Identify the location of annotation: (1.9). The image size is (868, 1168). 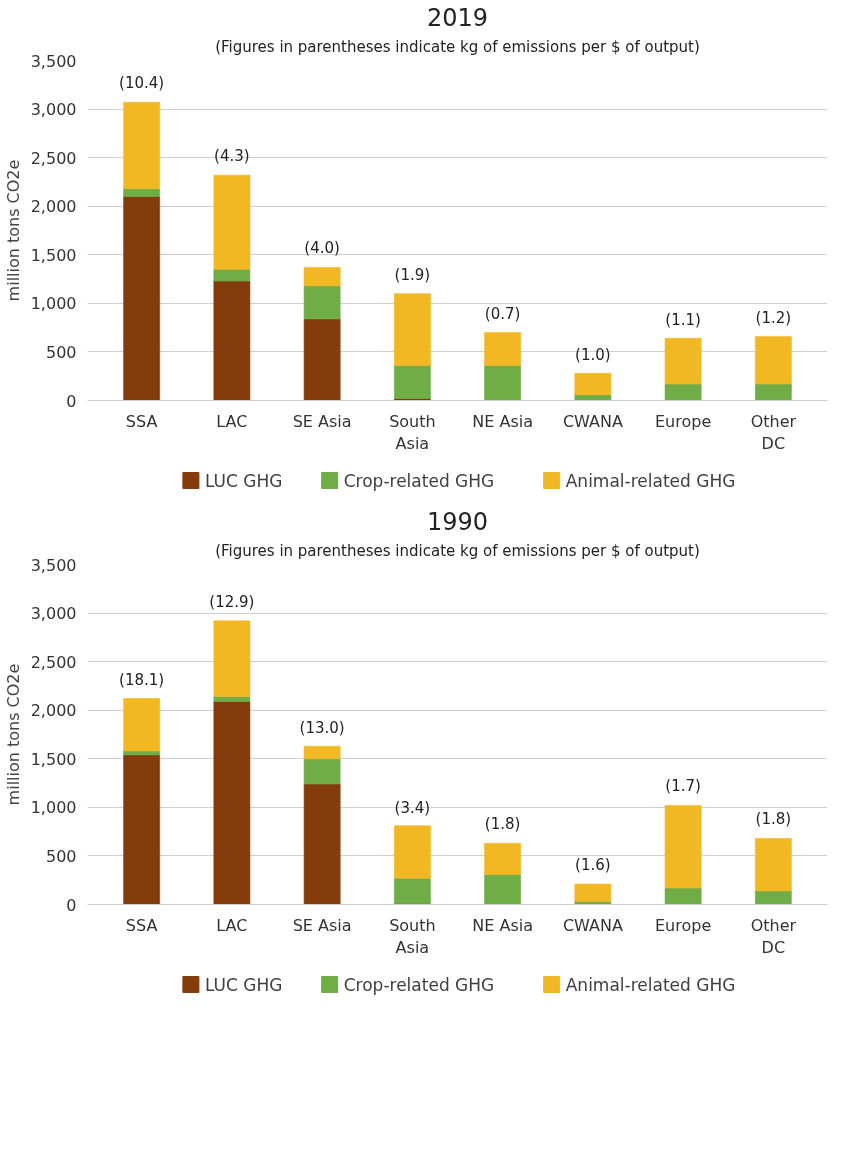
(412, 275).